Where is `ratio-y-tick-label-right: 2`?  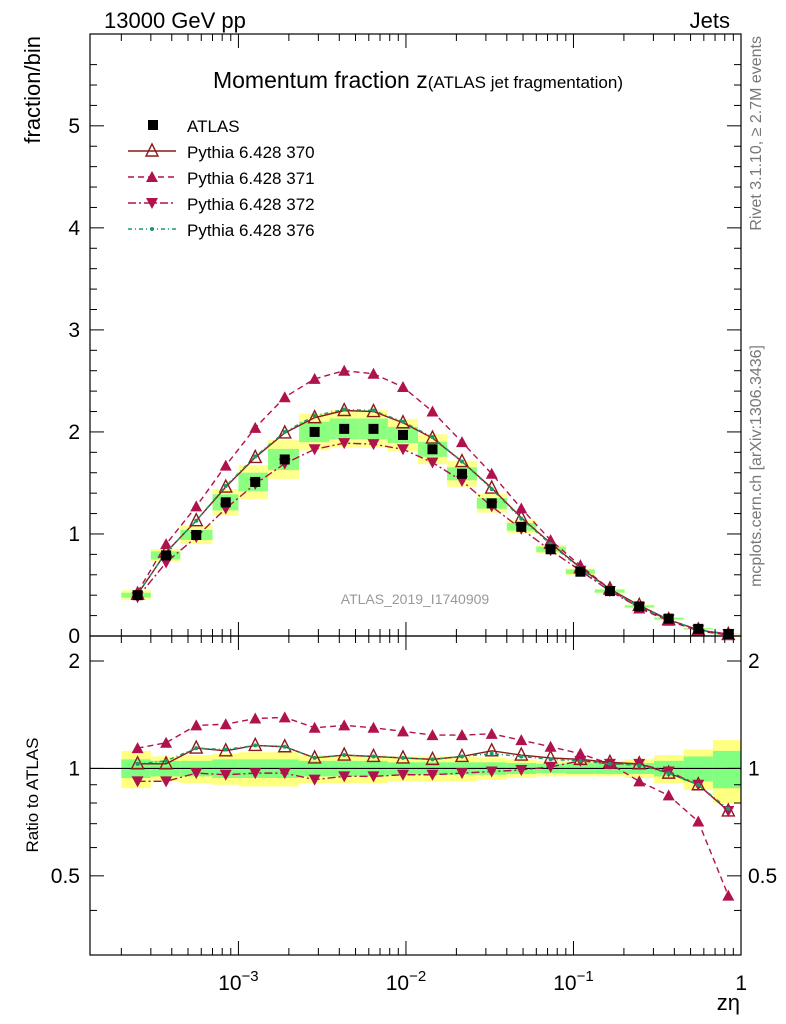 ratio-y-tick-label-right: 2 is located at coordinates (754, 661).